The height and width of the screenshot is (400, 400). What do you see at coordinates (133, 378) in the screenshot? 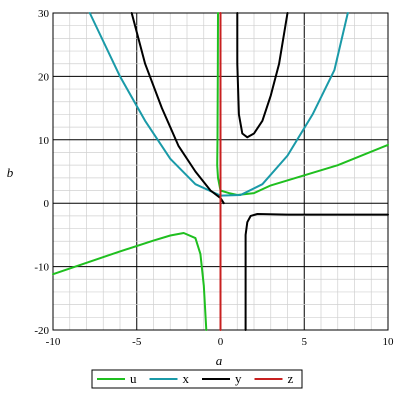
I see `legend-label-u: u` at bounding box center [133, 378].